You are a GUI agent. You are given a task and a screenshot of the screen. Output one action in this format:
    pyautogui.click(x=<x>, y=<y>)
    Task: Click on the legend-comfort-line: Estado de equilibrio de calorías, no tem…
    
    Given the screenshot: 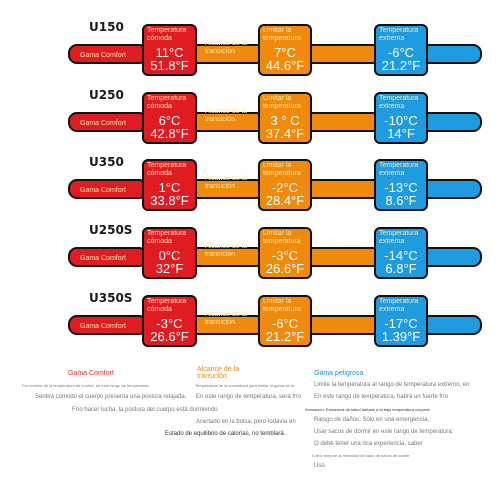 What is the action you would take?
    pyautogui.click(x=225, y=434)
    